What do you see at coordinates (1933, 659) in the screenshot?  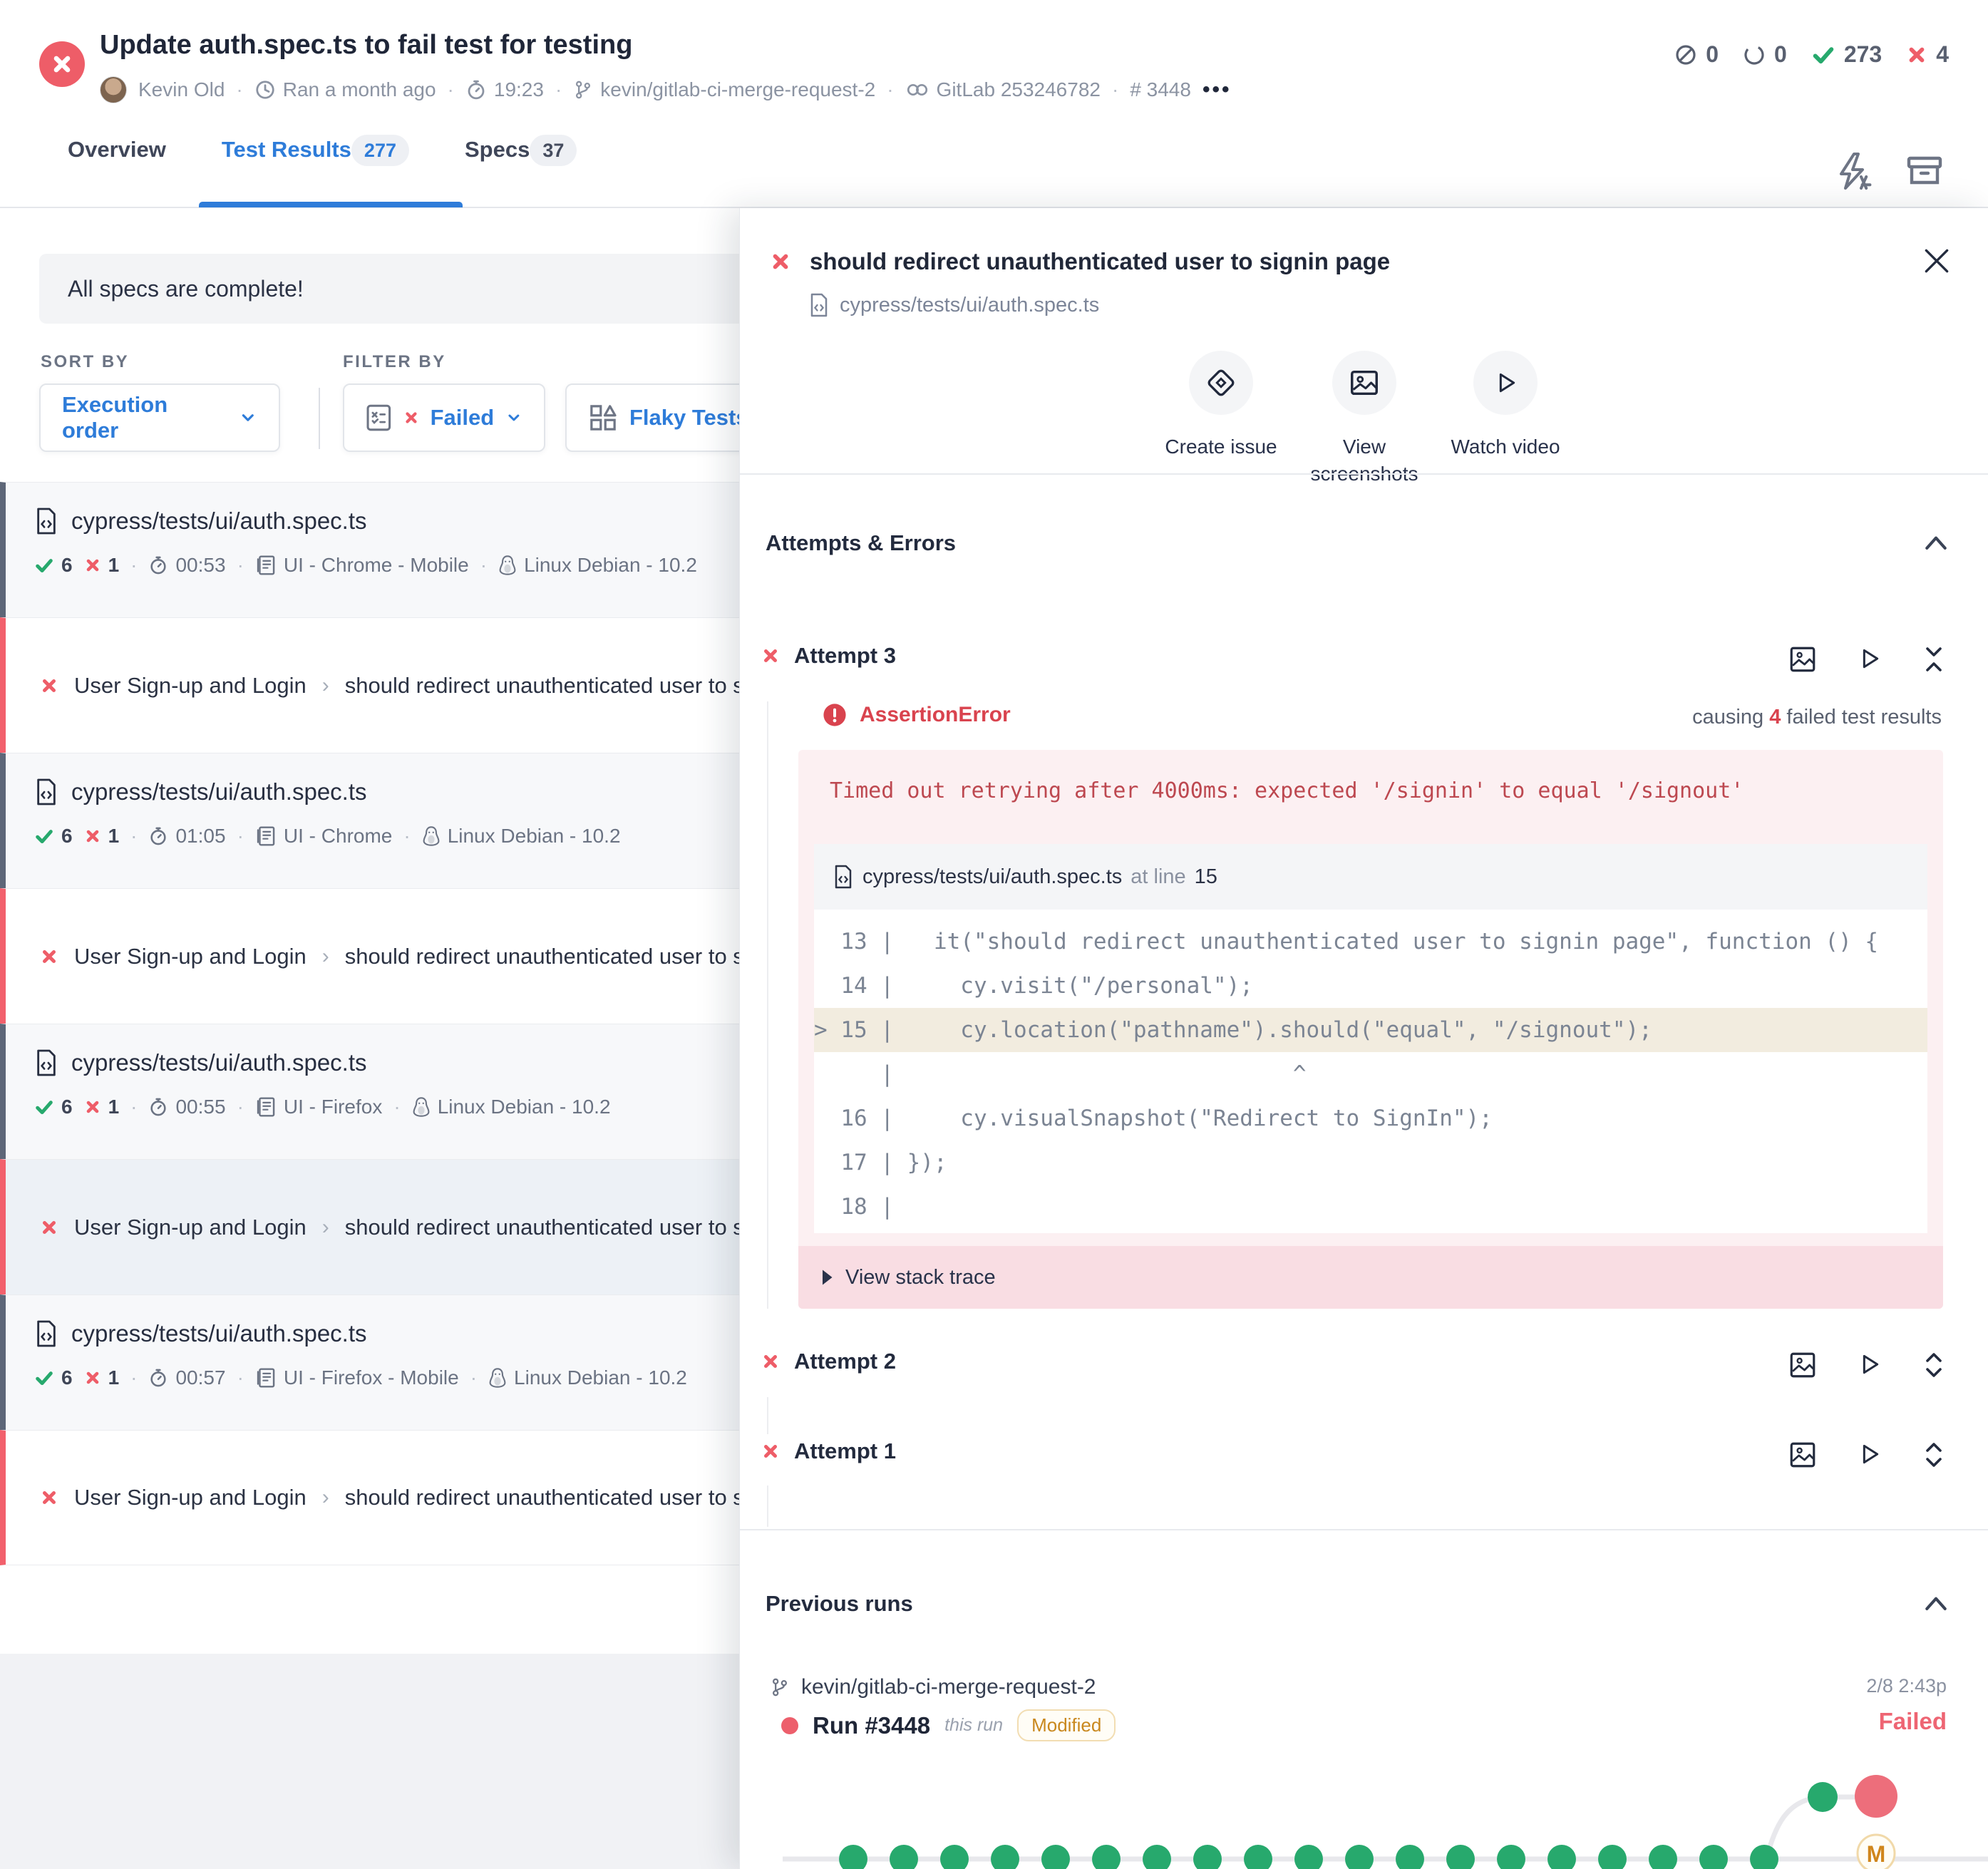 I see `collapse-icon` at bounding box center [1933, 659].